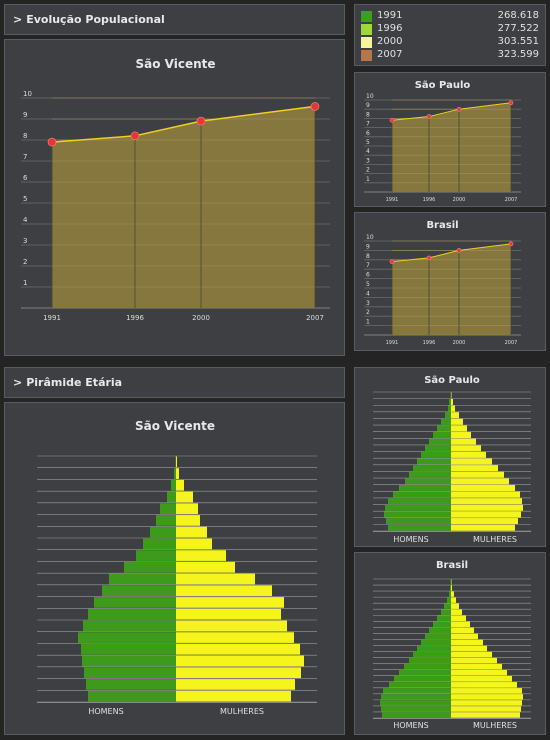  What do you see at coordinates (410, 725) in the screenshot?
I see `x-label-homens: HOMENS` at bounding box center [410, 725].